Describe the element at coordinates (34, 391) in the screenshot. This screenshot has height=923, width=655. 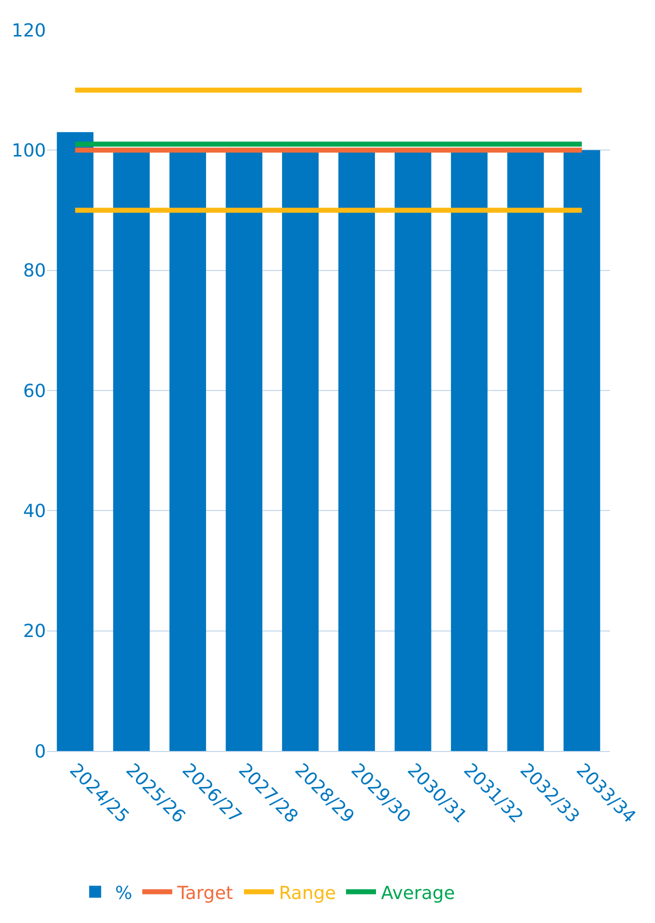
I see `y-tick-label: 60` at that location.